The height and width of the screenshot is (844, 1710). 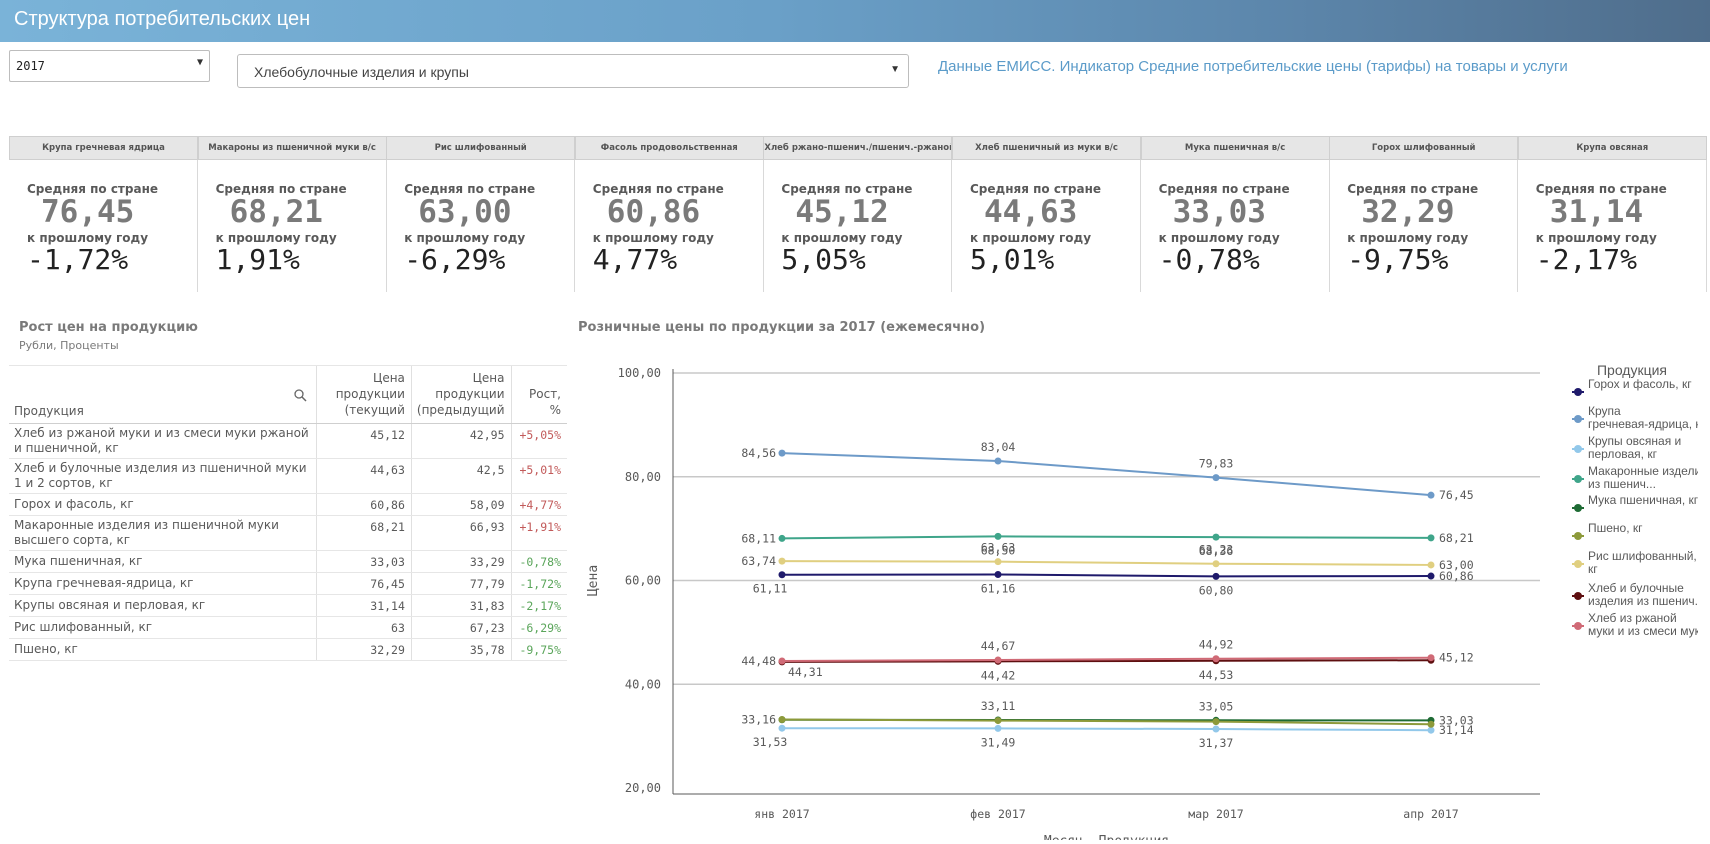 I want to click on category-select: Хлебобулочные изделия и крупы ▼, so click(x=573, y=71).